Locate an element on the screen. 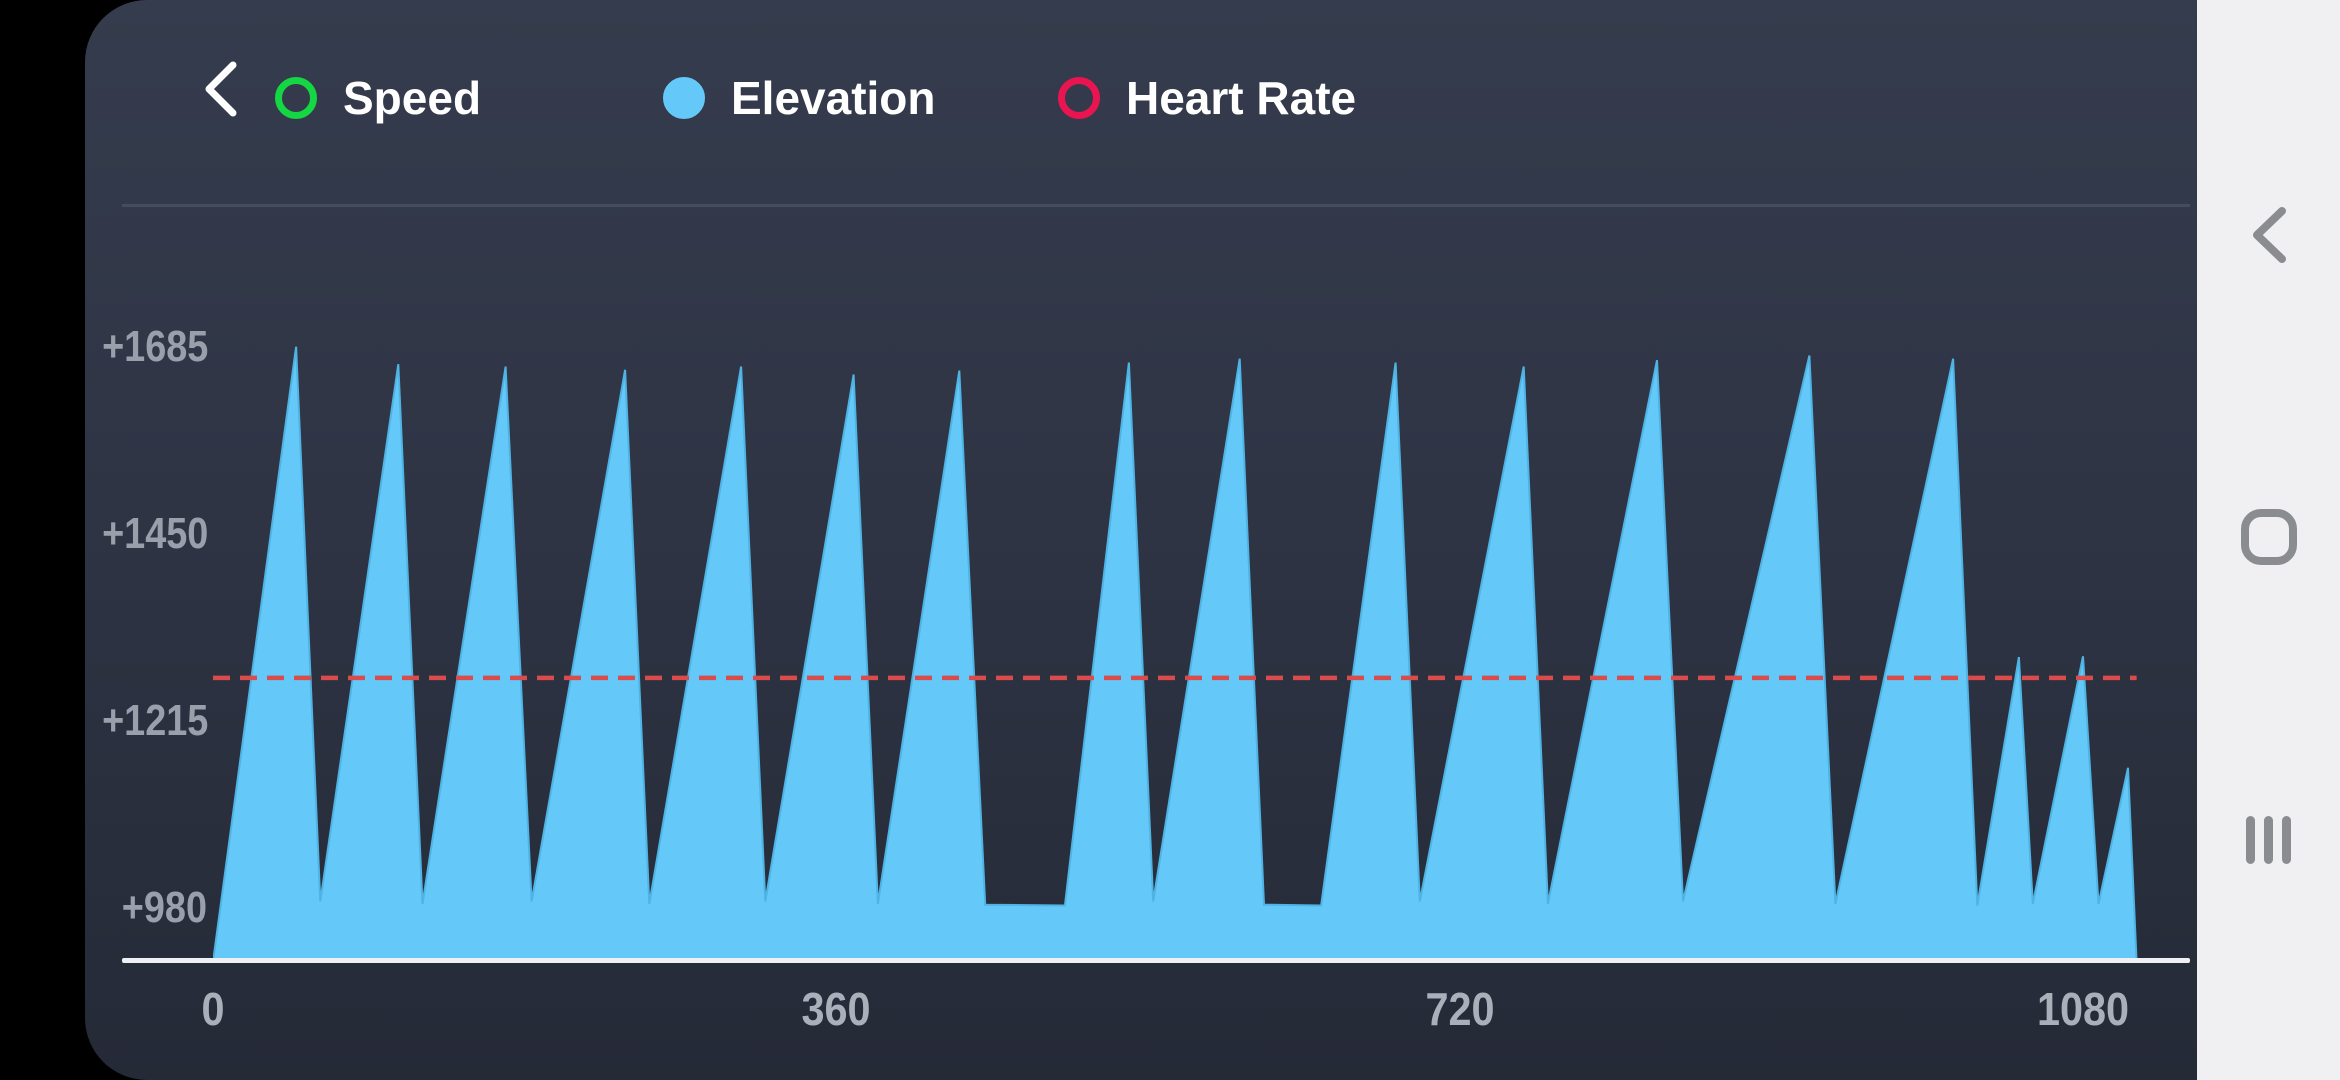  back-icon is located at coordinates (2269, 235).